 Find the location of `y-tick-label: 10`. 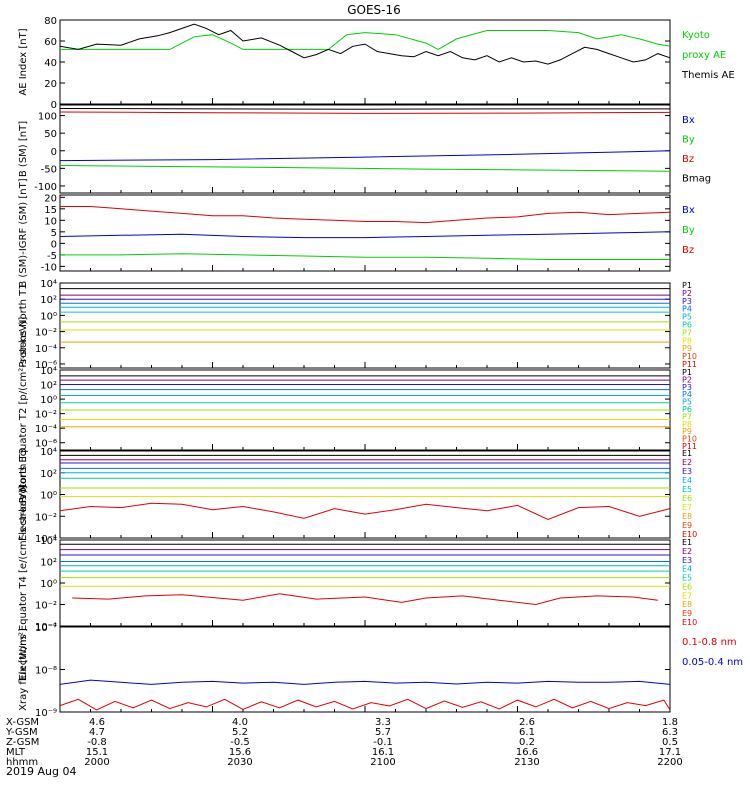

y-tick-label: 10 is located at coordinates (50, 221).